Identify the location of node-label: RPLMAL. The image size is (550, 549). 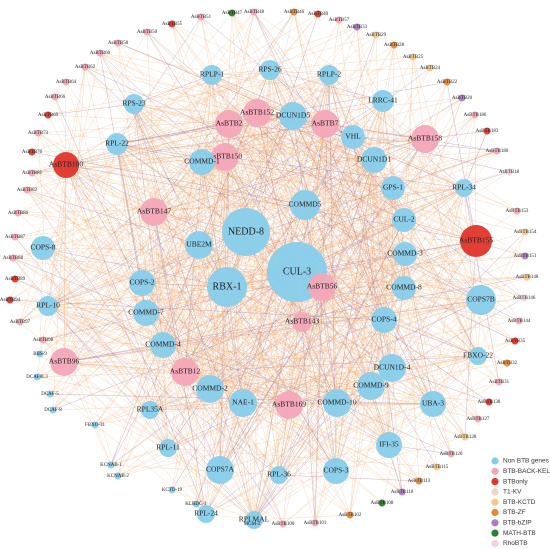
(254, 519).